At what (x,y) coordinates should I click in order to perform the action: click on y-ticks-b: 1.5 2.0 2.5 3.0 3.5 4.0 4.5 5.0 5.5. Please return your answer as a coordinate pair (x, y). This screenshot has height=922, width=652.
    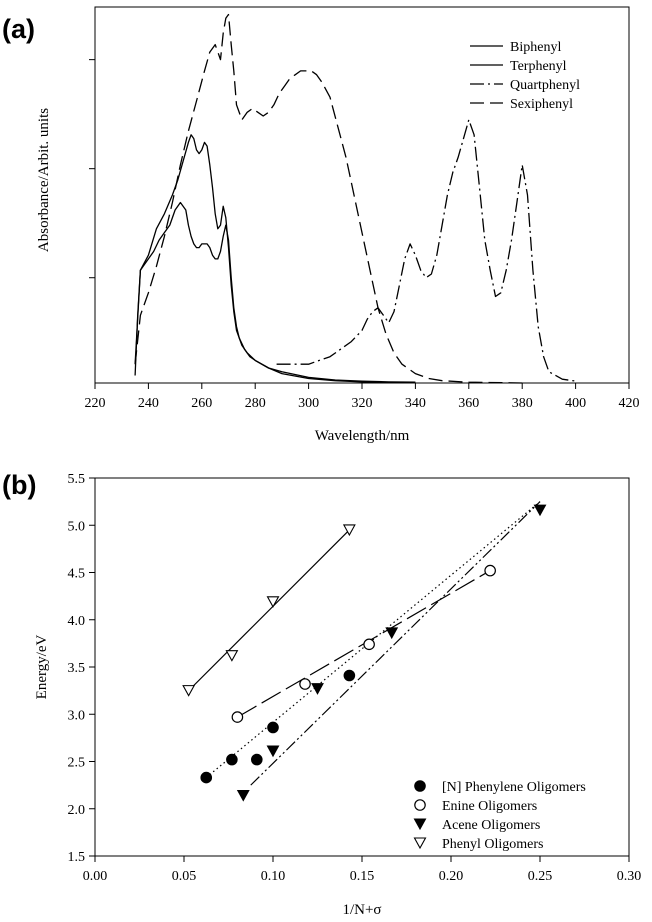
    Looking at the image, I should click on (81, 668).